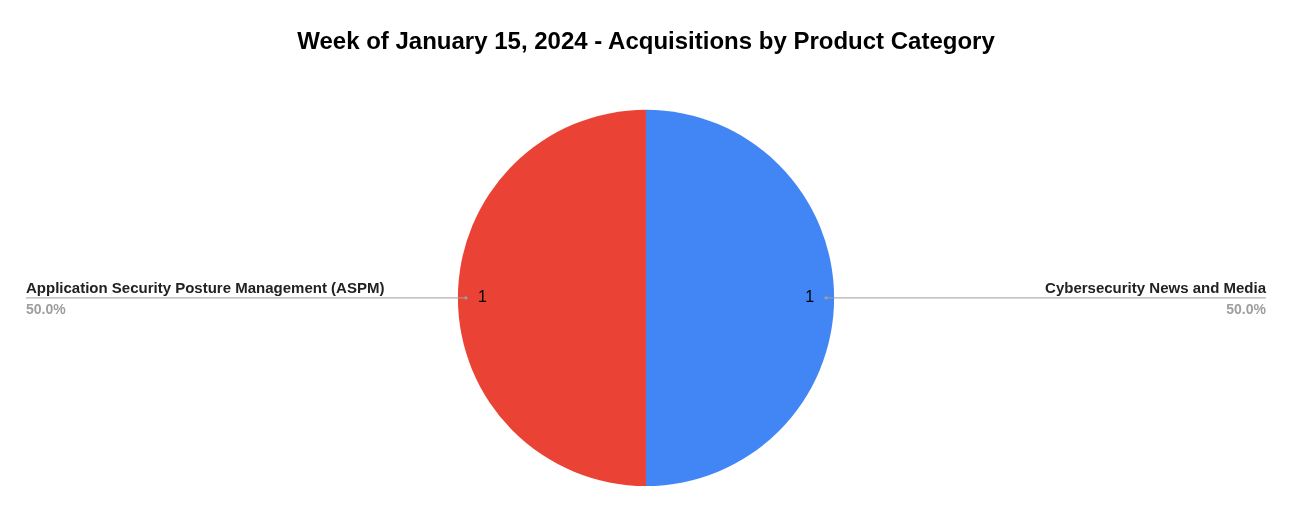 This screenshot has height=512, width=1292. What do you see at coordinates (205, 287) in the screenshot?
I see `slice-label: Application Security Posture Management (ASPM)` at bounding box center [205, 287].